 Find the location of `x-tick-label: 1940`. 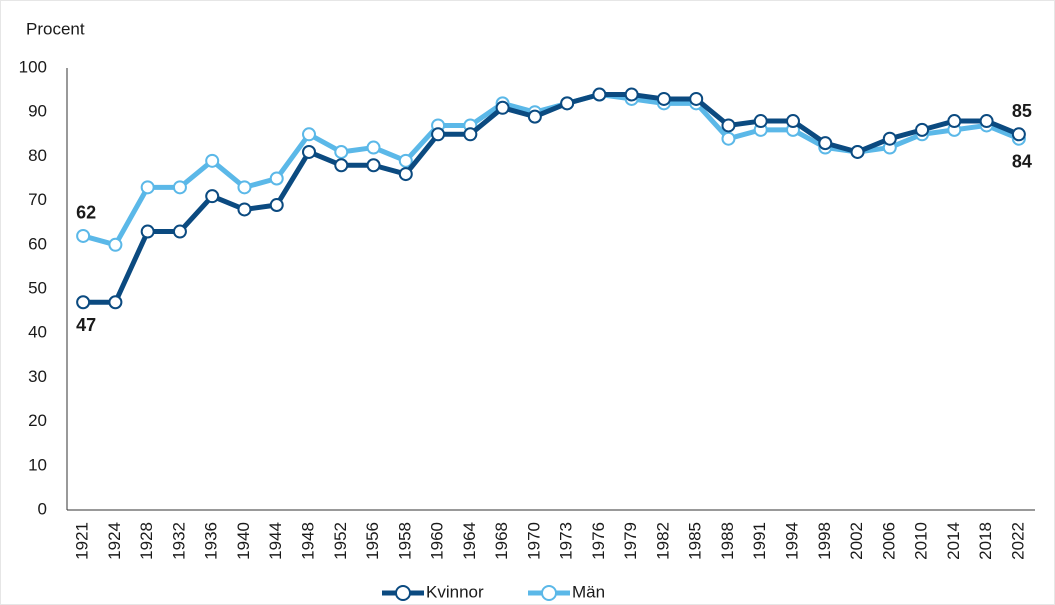

x-tick-label: 1940 is located at coordinates (243, 541).